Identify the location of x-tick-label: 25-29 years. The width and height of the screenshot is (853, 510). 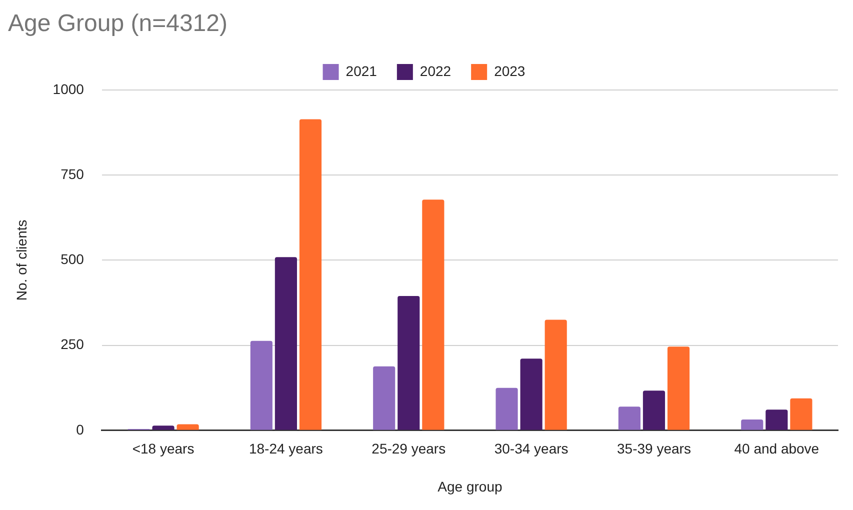
(409, 448).